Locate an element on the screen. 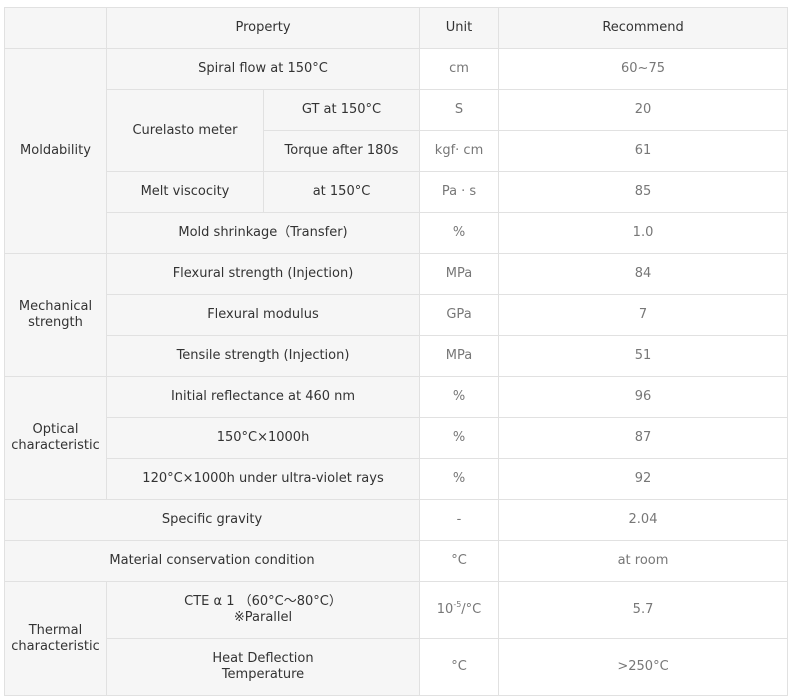 The height and width of the screenshot is (699, 791). property-cell: Torque after 180s is located at coordinates (341, 151).